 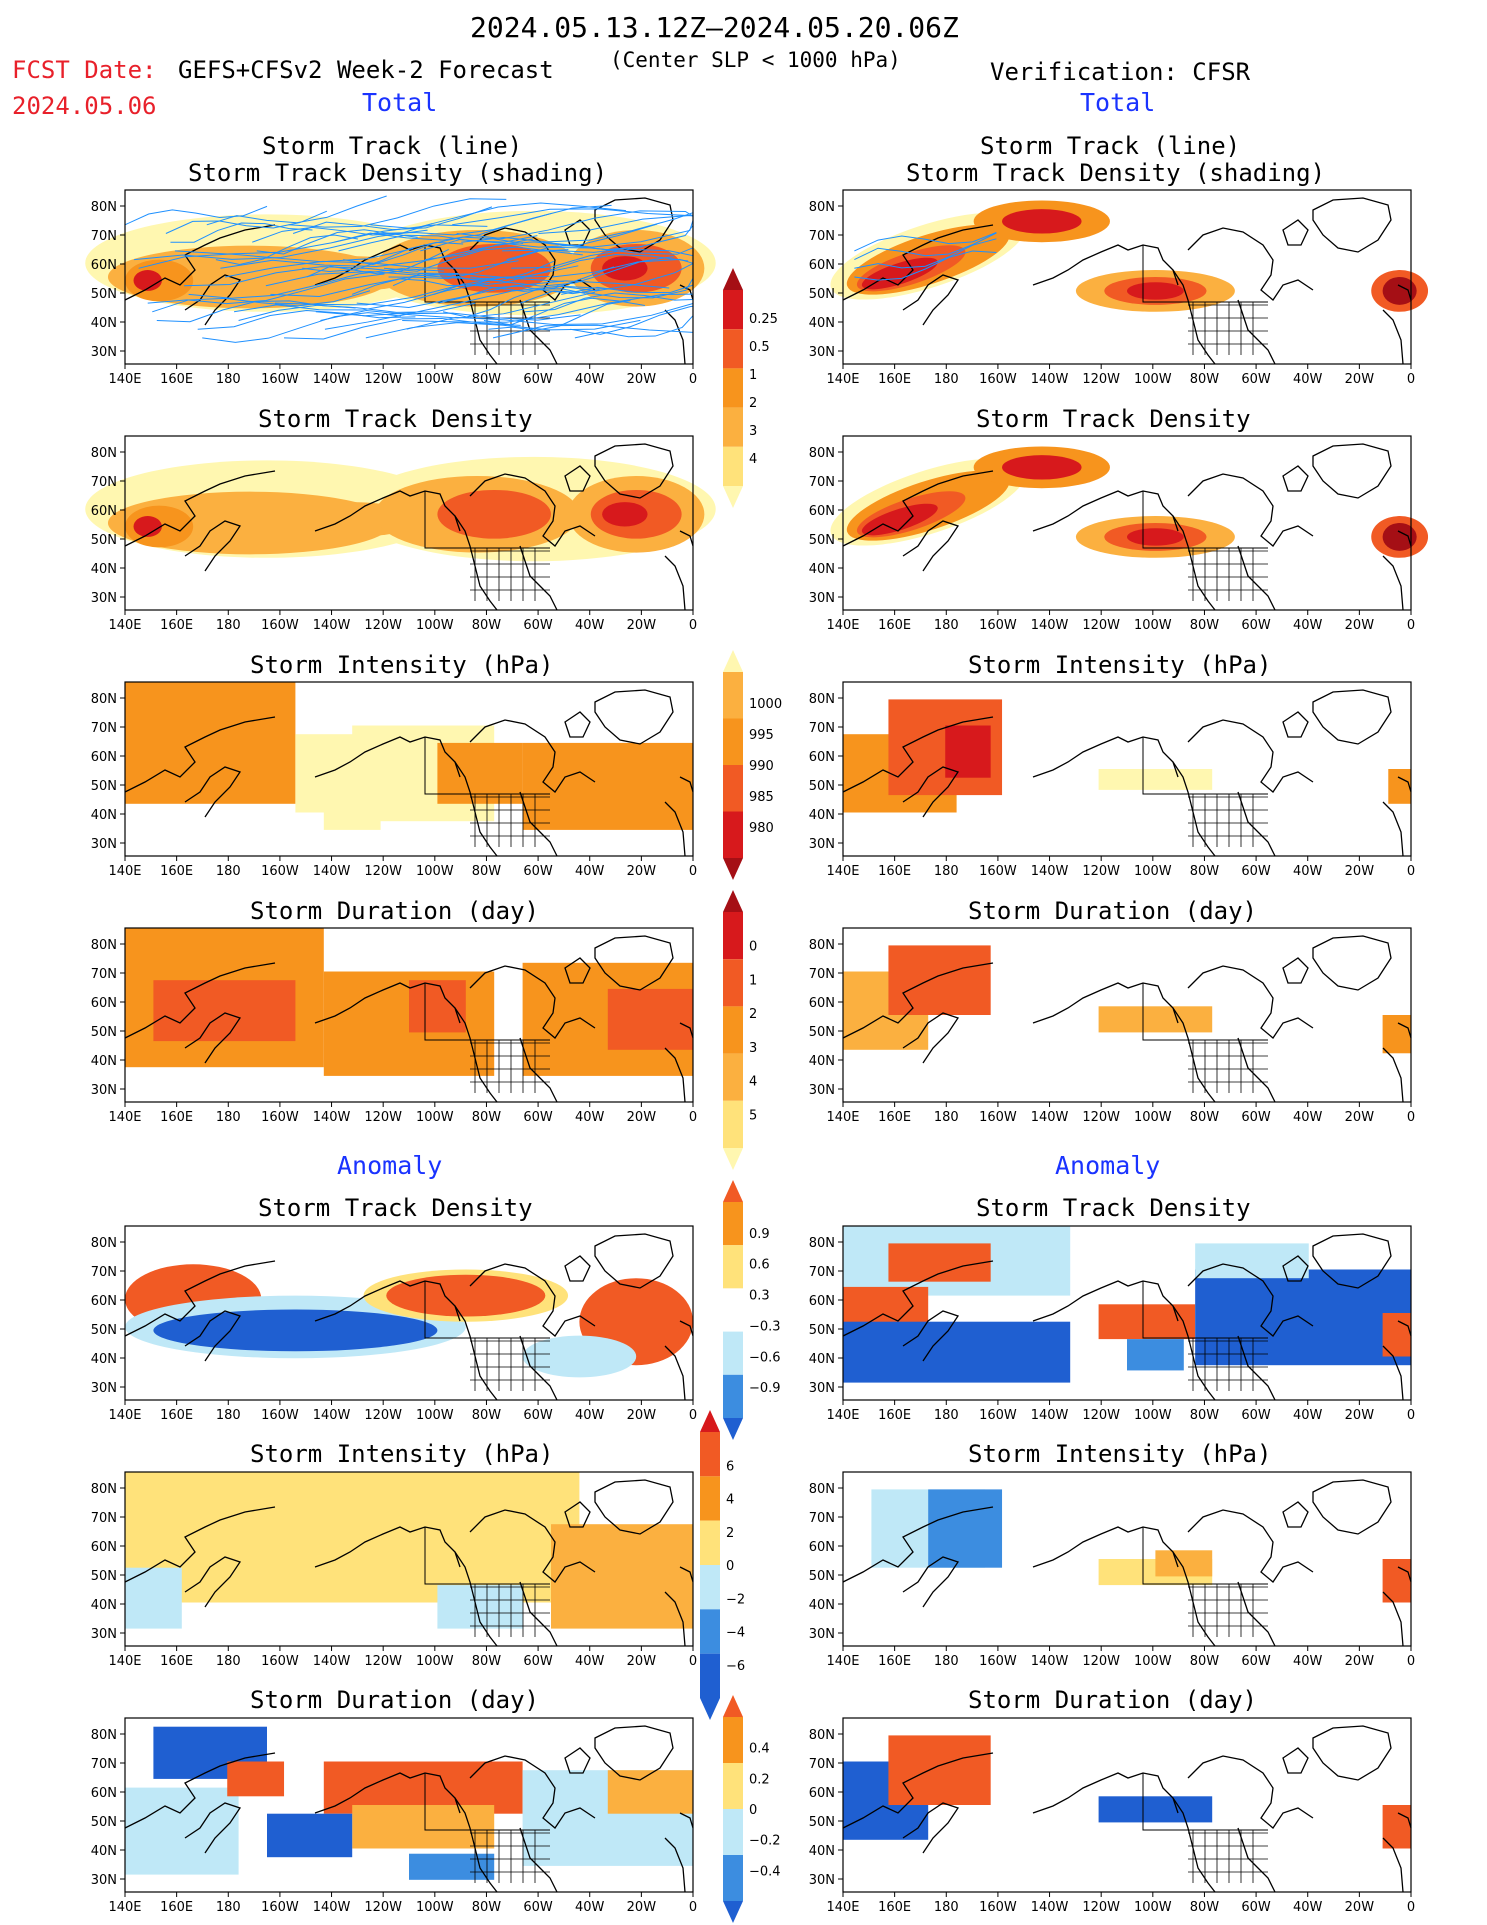 I want to click on colorbar-cap, so click(x=733, y=1191).